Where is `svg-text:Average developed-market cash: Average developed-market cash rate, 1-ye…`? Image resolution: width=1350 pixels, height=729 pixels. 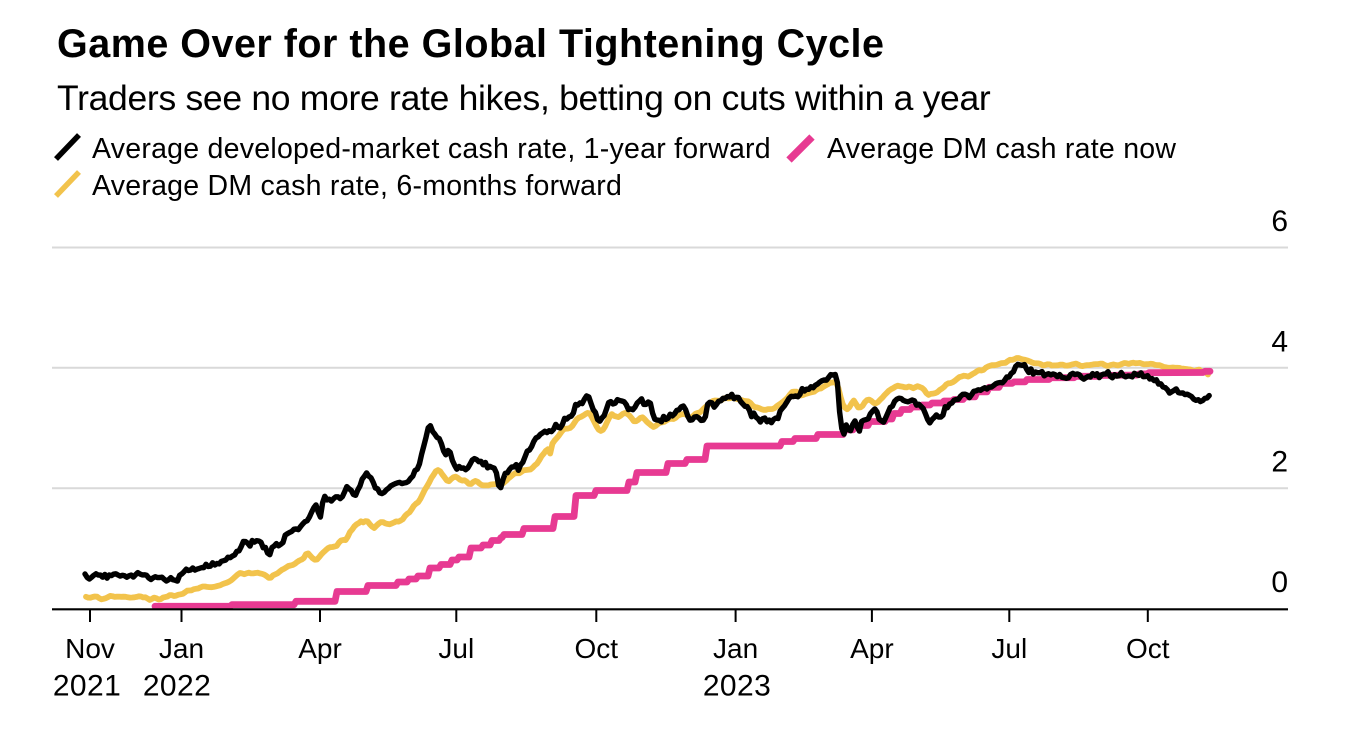
svg-text:Average developed-market cash: Average developed-market cash rate, 1-ye… is located at coordinates (431, 149).